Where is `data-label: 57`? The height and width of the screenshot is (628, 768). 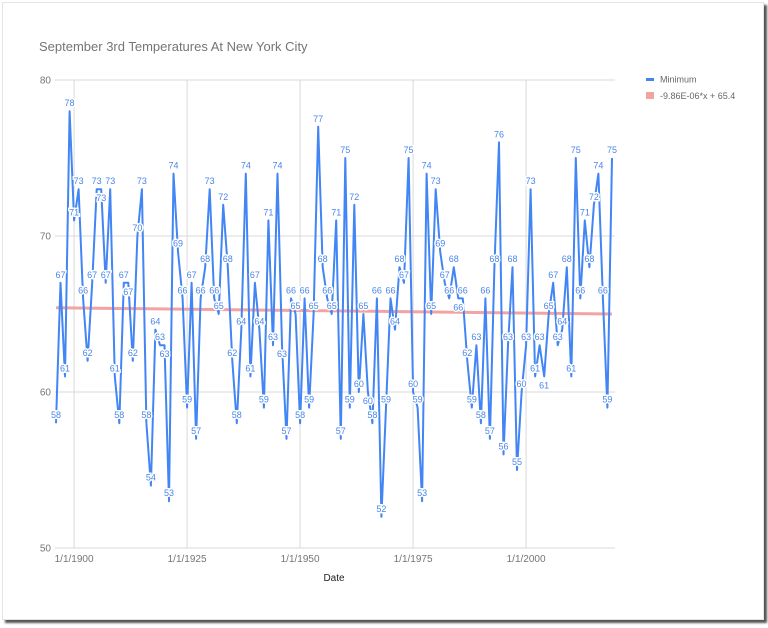 data-label: 57 is located at coordinates (196, 431).